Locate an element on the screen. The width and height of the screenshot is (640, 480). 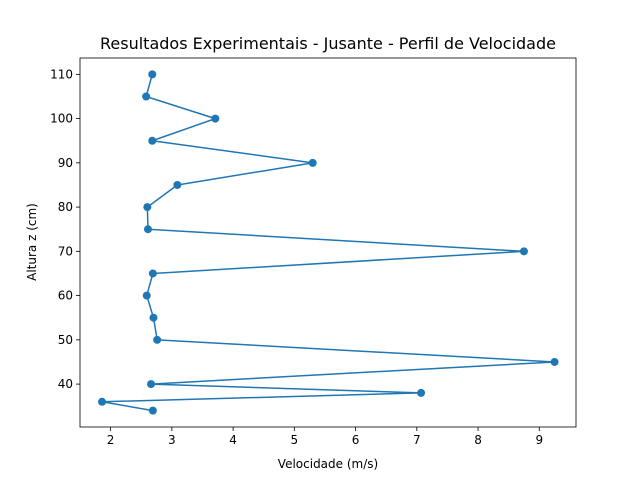
x-tick-label: 4 is located at coordinates (233, 440).